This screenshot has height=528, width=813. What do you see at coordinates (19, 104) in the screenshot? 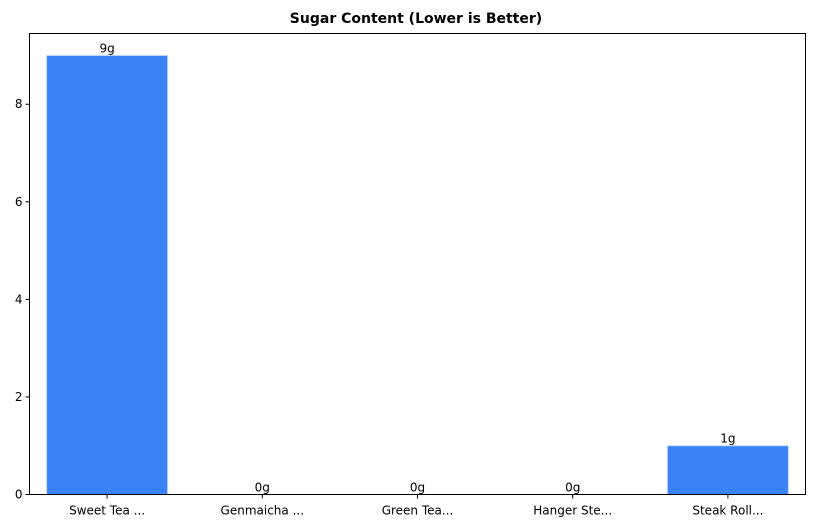
I see `y-tick-label: 8` at bounding box center [19, 104].